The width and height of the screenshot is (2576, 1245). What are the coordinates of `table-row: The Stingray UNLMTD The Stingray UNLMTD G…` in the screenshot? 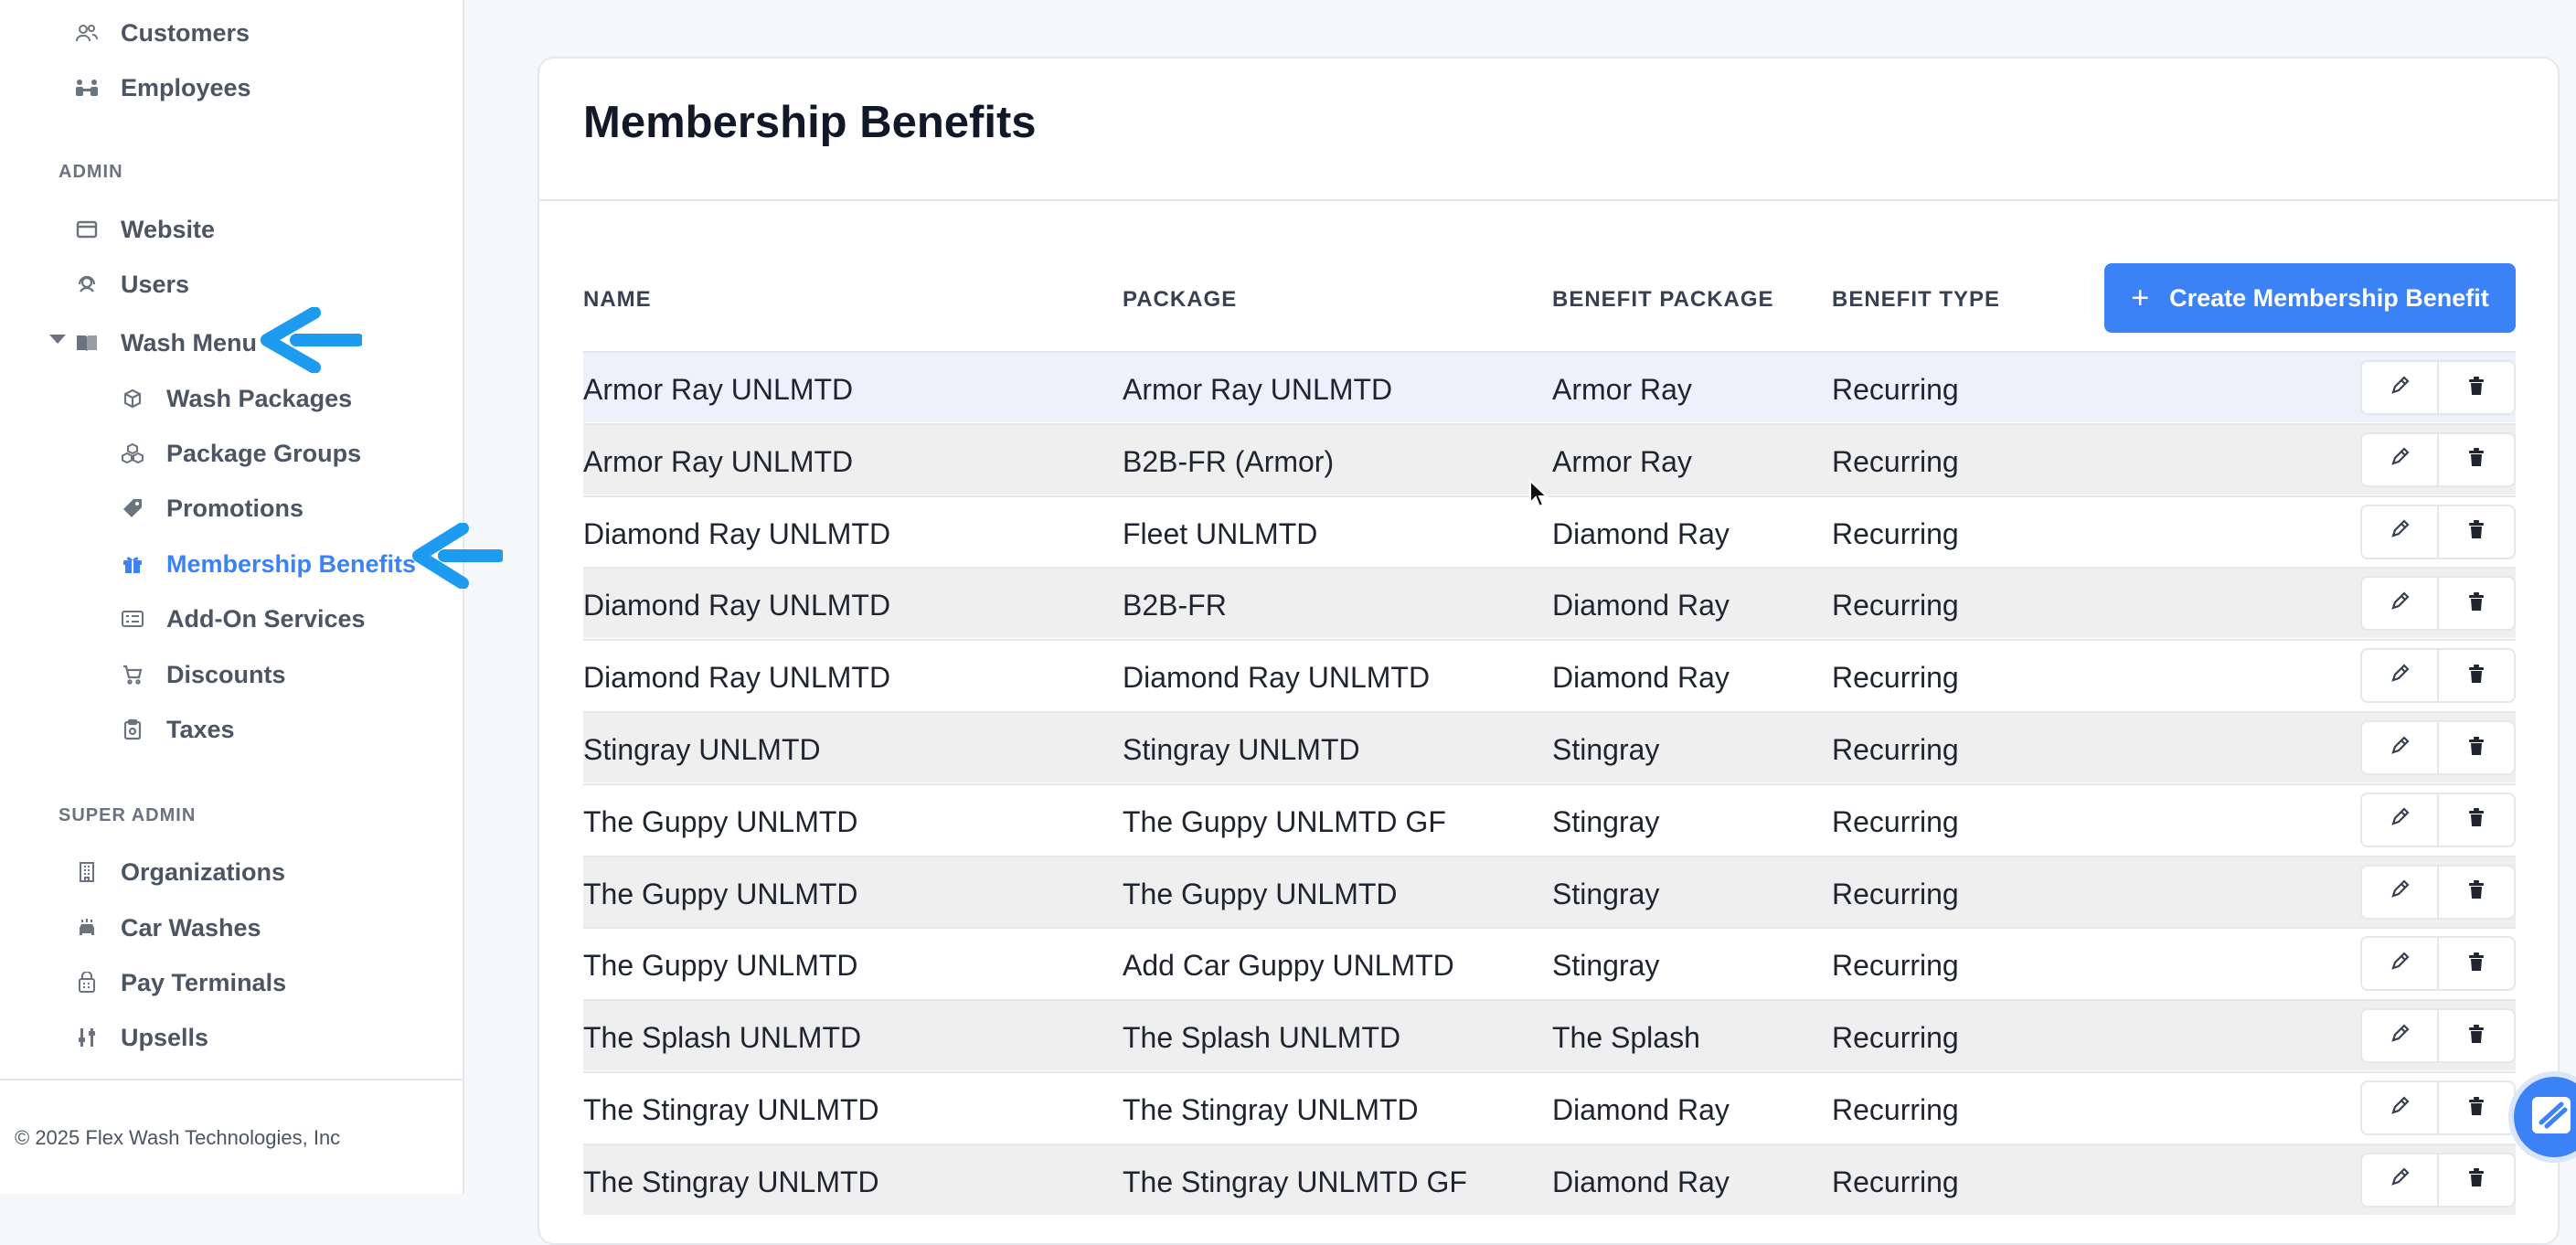 It's located at (1549, 1179).